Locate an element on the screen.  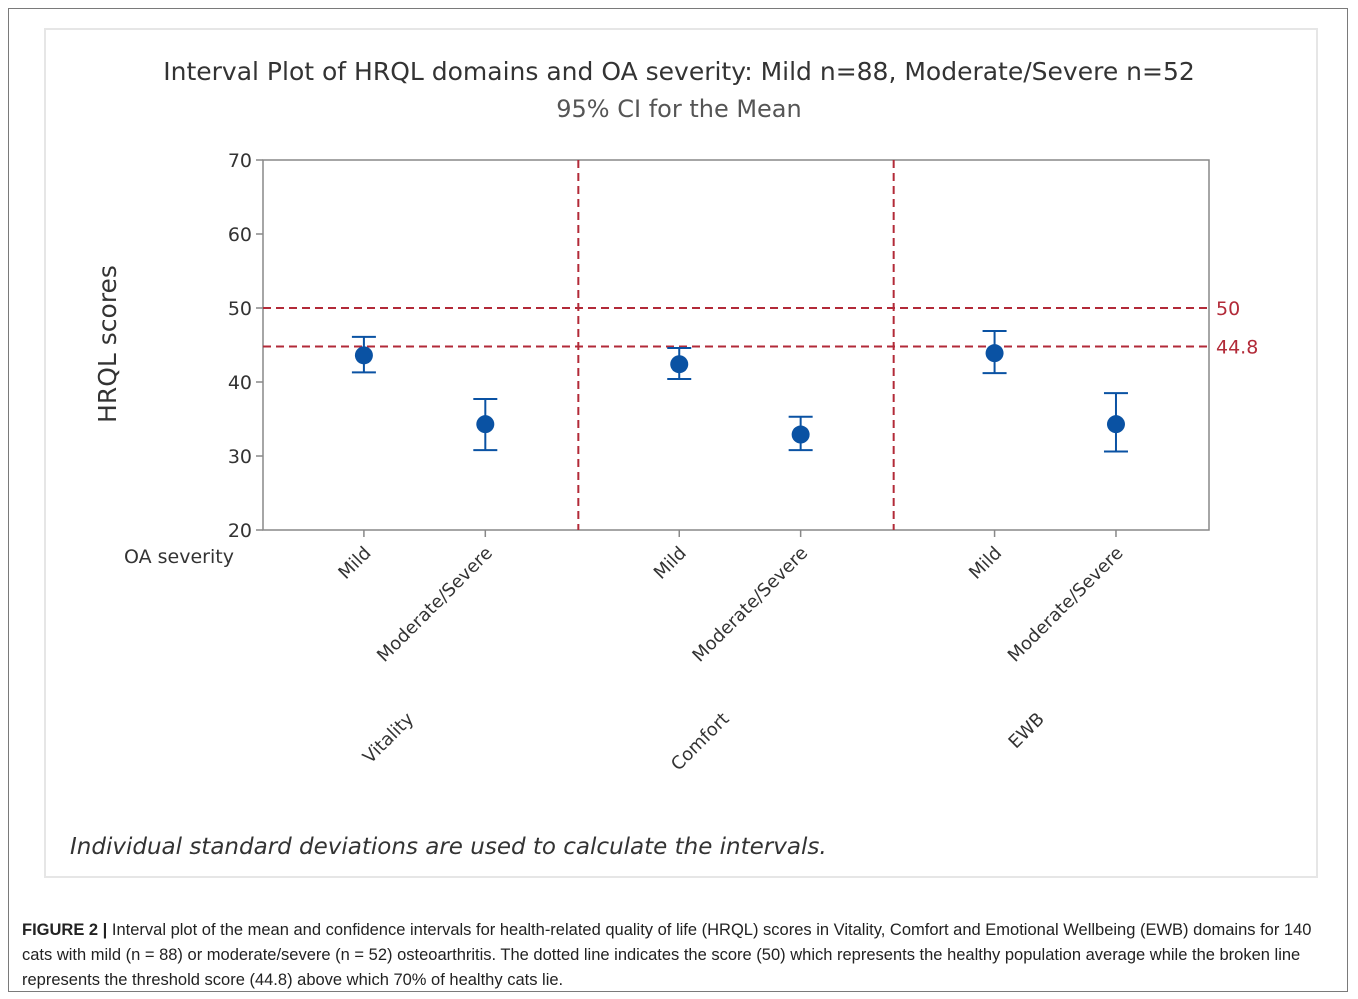
y-tick-label: 50 is located at coordinates (240, 309).